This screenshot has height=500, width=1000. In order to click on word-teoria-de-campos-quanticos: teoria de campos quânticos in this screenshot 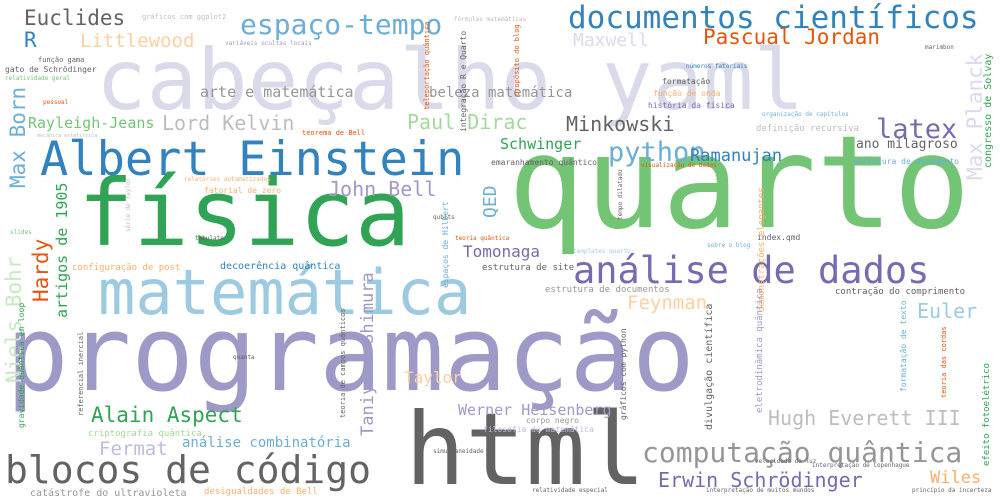, I will do `click(343, 363)`.